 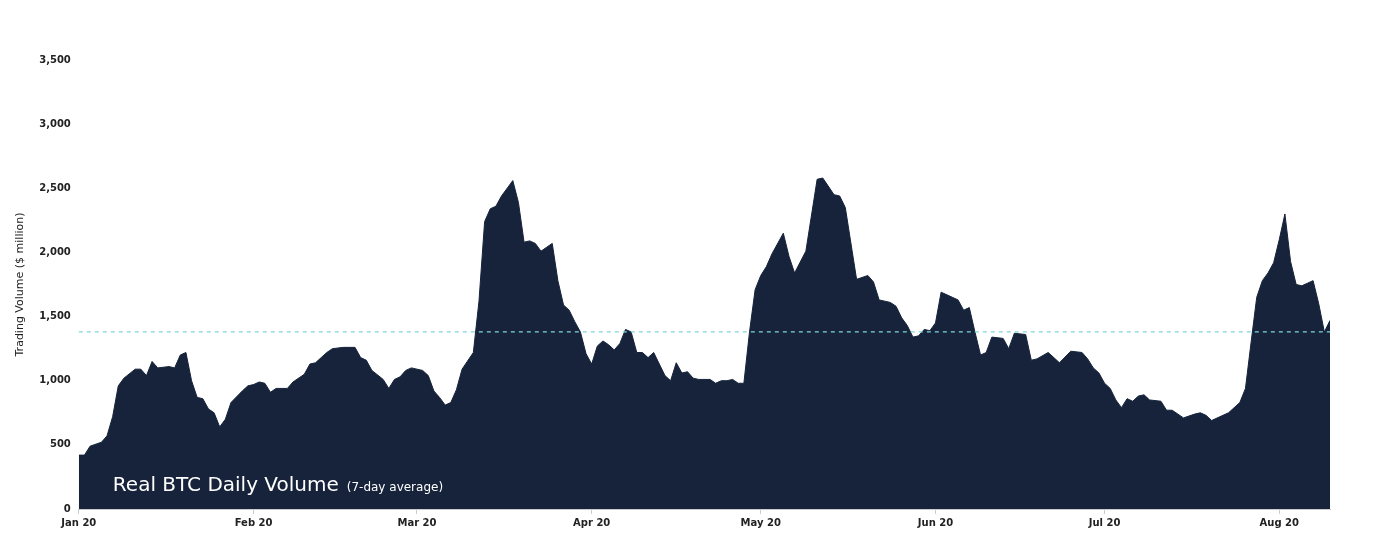 What do you see at coordinates (55, 123) in the screenshot?
I see `y-tick-label: 3,000` at bounding box center [55, 123].